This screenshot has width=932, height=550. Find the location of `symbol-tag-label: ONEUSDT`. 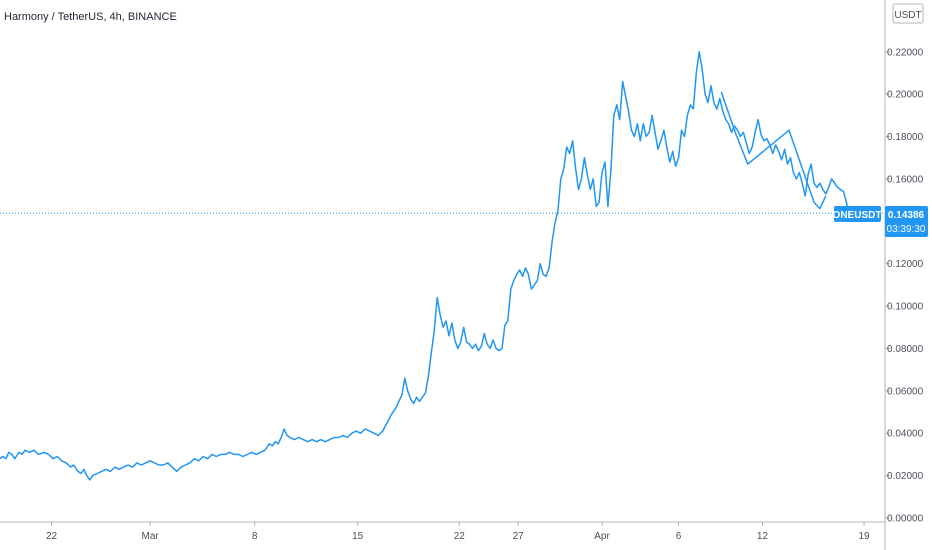

symbol-tag-label: ONEUSDT is located at coordinates (857, 215).